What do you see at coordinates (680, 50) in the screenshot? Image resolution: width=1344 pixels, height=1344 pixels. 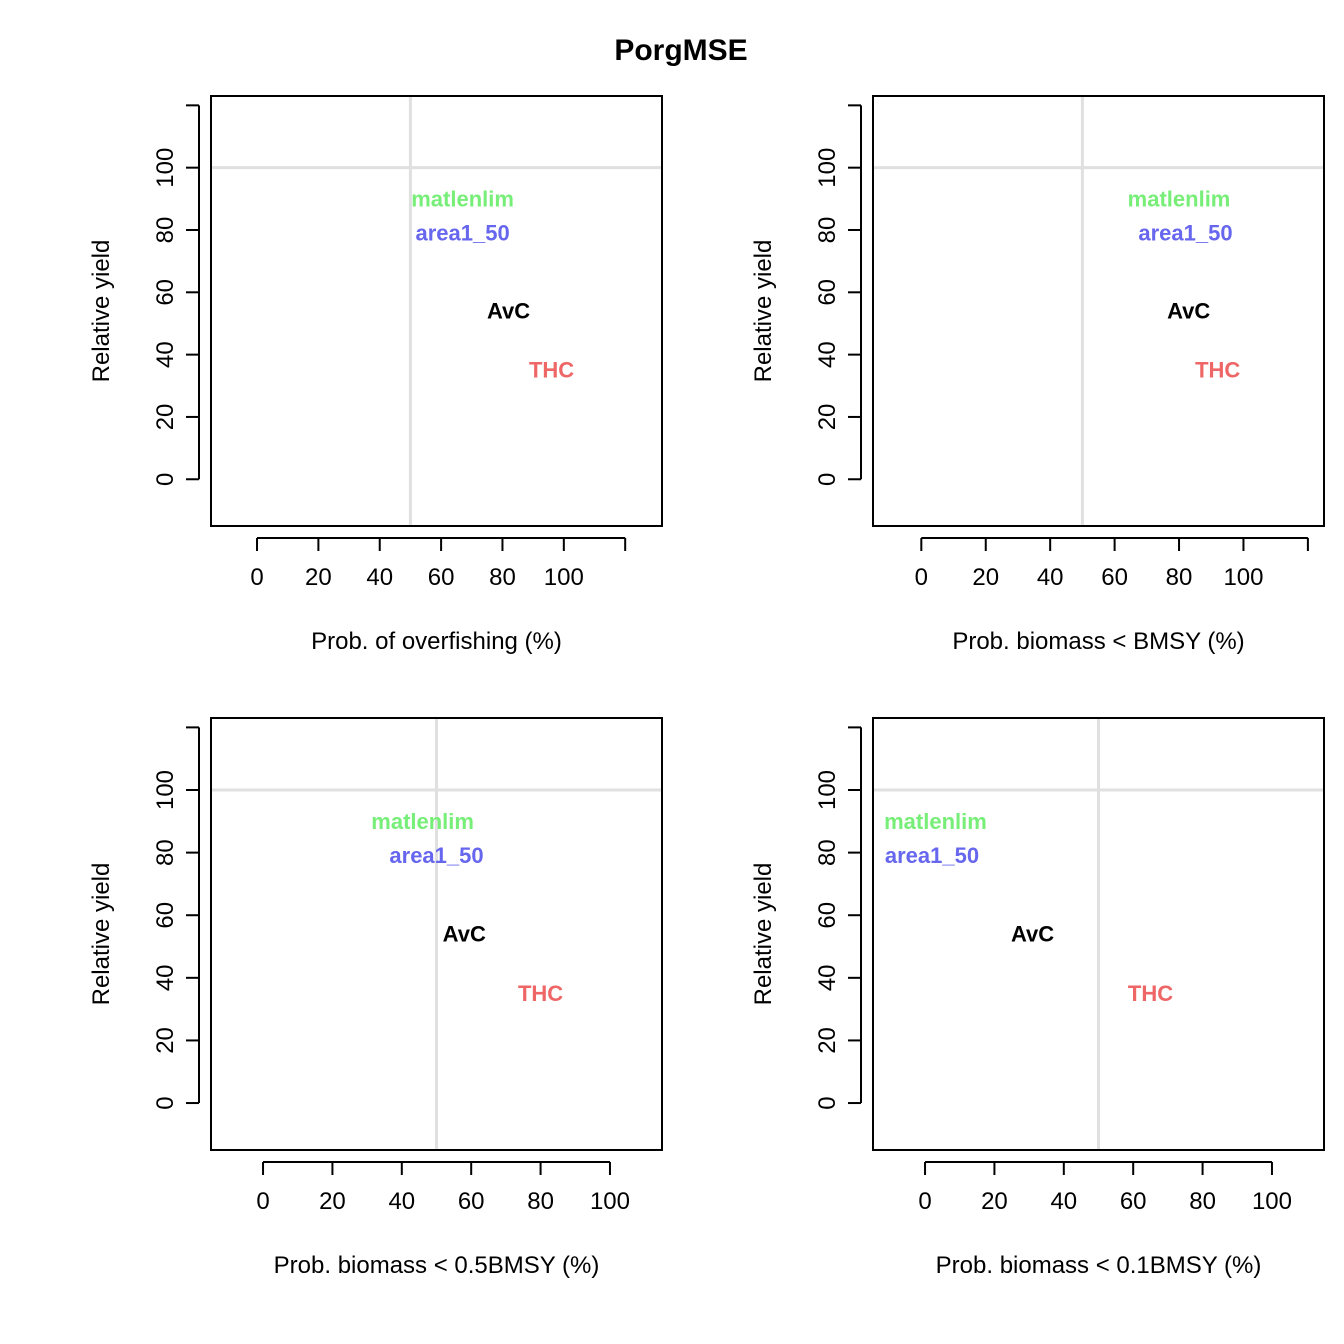 I see `figure-title: PorgMSE` at bounding box center [680, 50].